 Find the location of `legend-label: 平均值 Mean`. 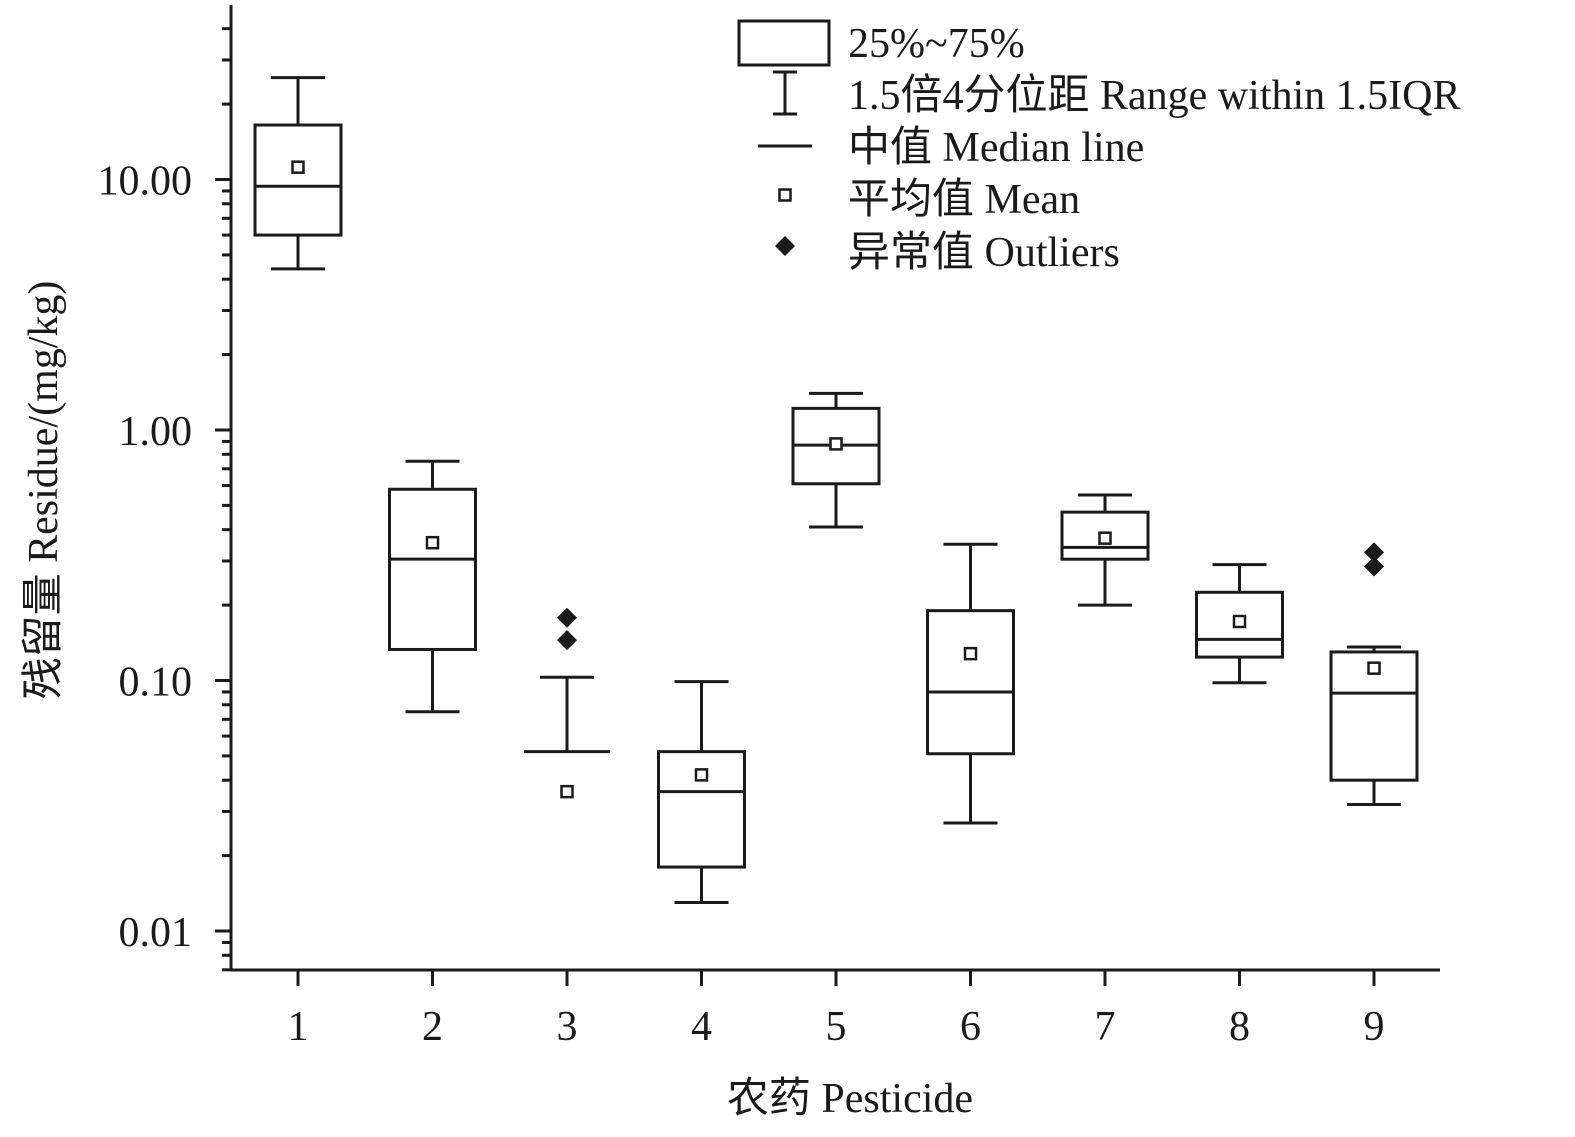

legend-label: 平均值 Mean is located at coordinates (964, 200).